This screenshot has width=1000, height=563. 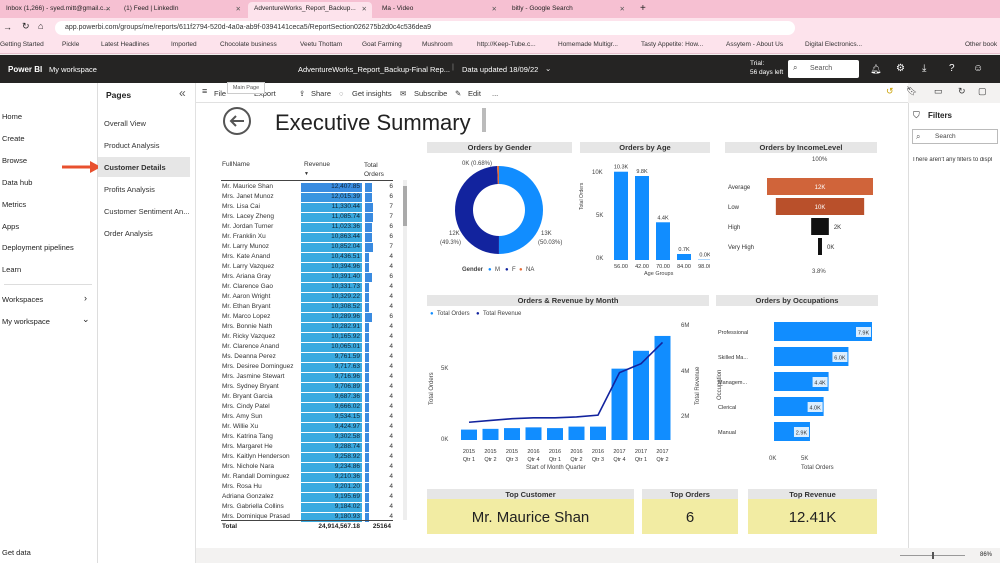 What do you see at coordinates (331, 247) in the screenshot?
I see `table-cell-revenue: 10,852.04` at bounding box center [331, 247].